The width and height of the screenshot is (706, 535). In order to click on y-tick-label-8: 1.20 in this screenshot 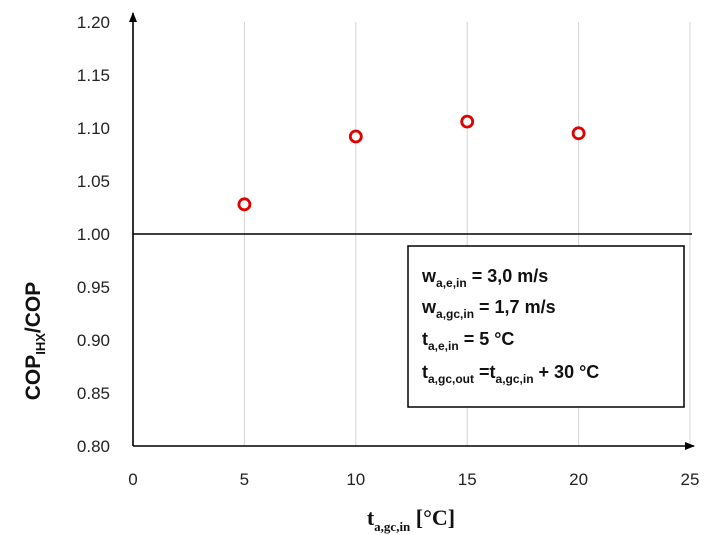, I will do `click(93, 22)`.